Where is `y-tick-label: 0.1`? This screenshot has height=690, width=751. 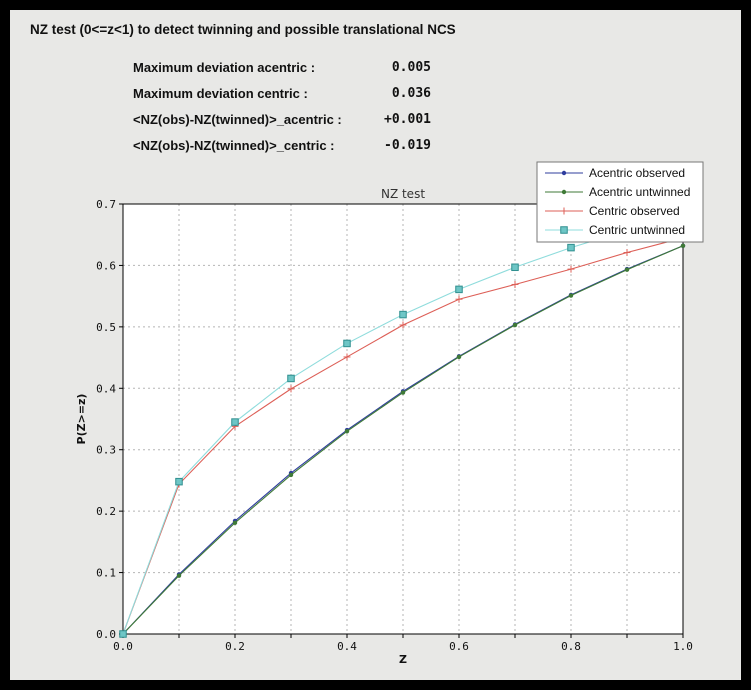
y-tick-label: 0.1 is located at coordinates (106, 573).